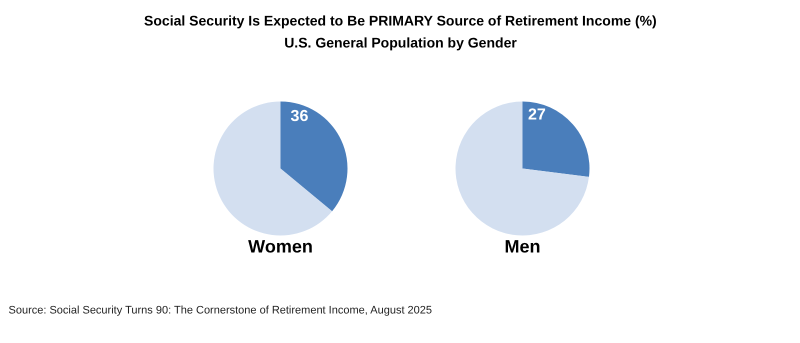  What do you see at coordinates (299, 116) in the screenshot?
I see `data-label: 36` at bounding box center [299, 116].